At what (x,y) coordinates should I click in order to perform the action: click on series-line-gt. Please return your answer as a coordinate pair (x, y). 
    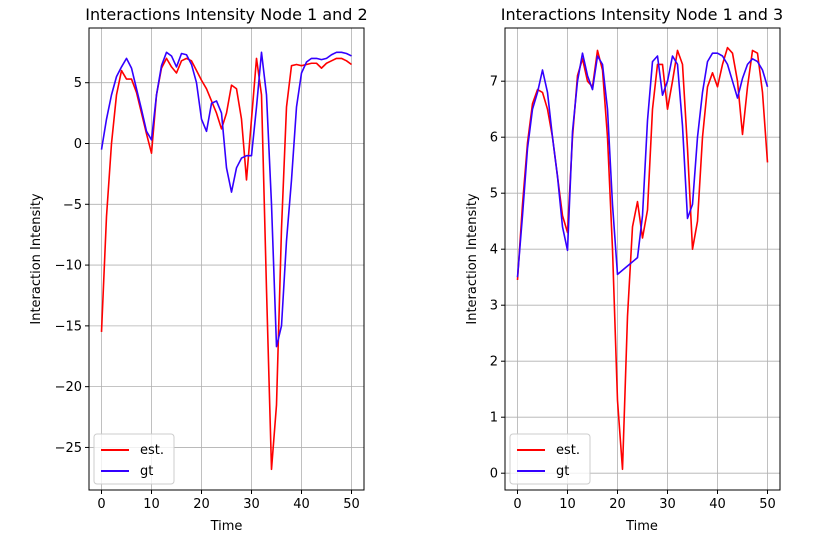
    Looking at the image, I should click on (642, 165).